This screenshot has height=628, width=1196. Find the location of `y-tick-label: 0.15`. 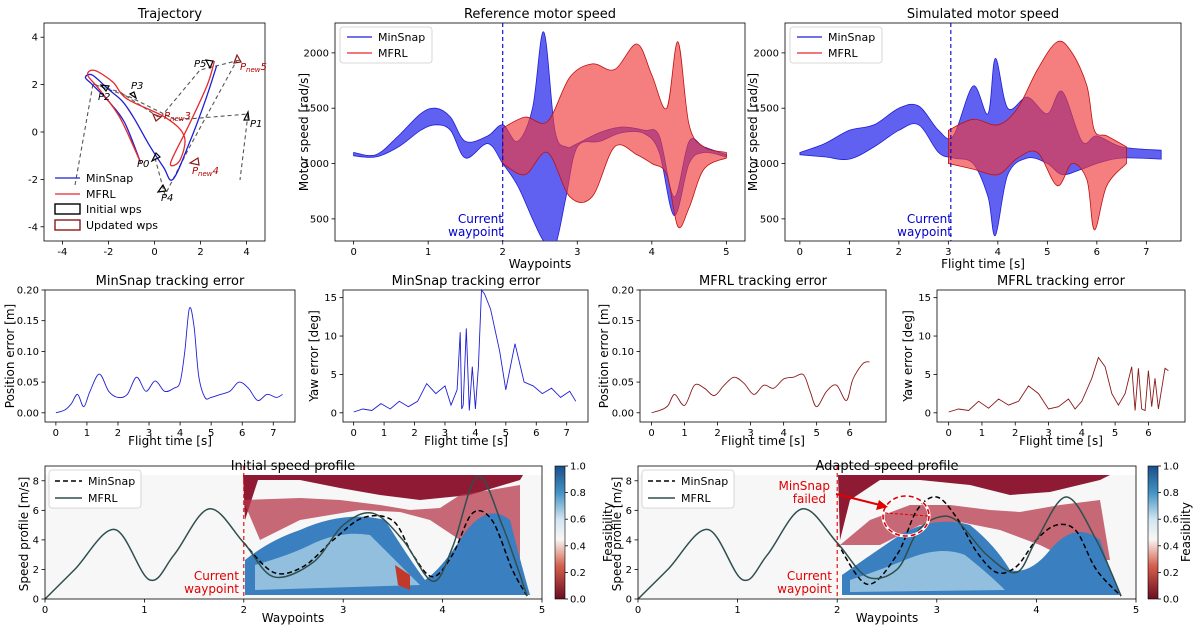

y-tick-label: 0.15 is located at coordinates (28, 321).